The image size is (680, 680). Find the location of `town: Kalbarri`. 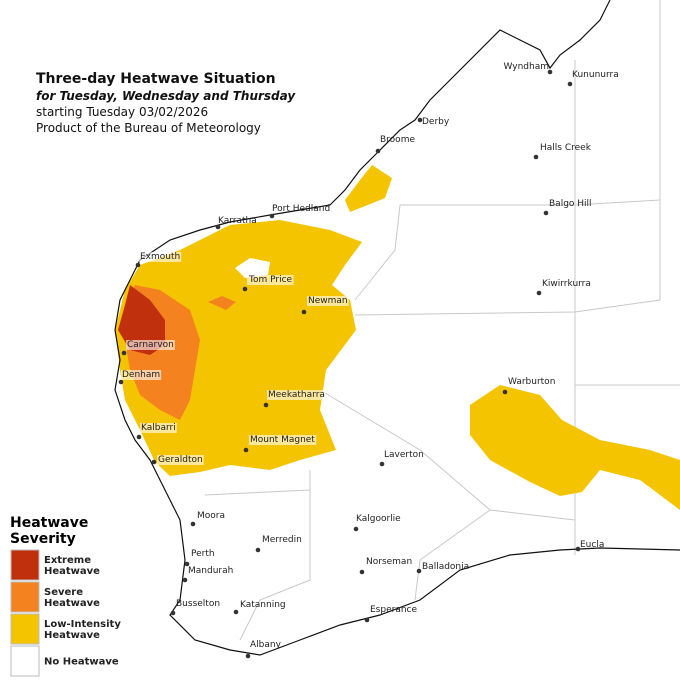

town: Kalbarri is located at coordinates (156, 431).